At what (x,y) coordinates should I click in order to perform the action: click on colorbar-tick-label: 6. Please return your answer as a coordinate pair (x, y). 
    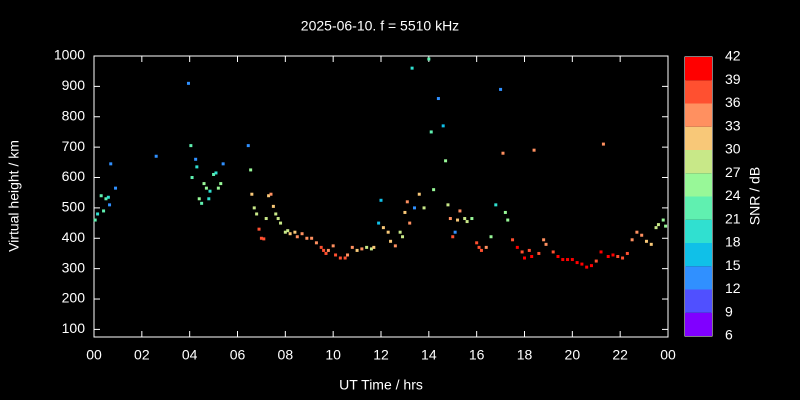
    Looking at the image, I should click on (729, 335).